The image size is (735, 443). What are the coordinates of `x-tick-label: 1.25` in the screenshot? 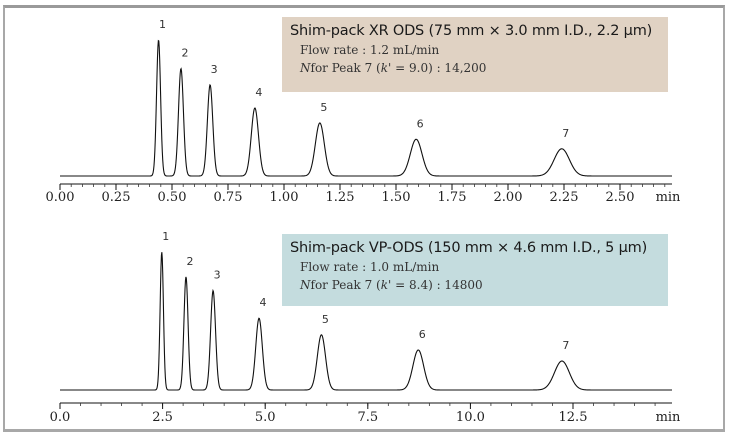 It's located at (340, 197).